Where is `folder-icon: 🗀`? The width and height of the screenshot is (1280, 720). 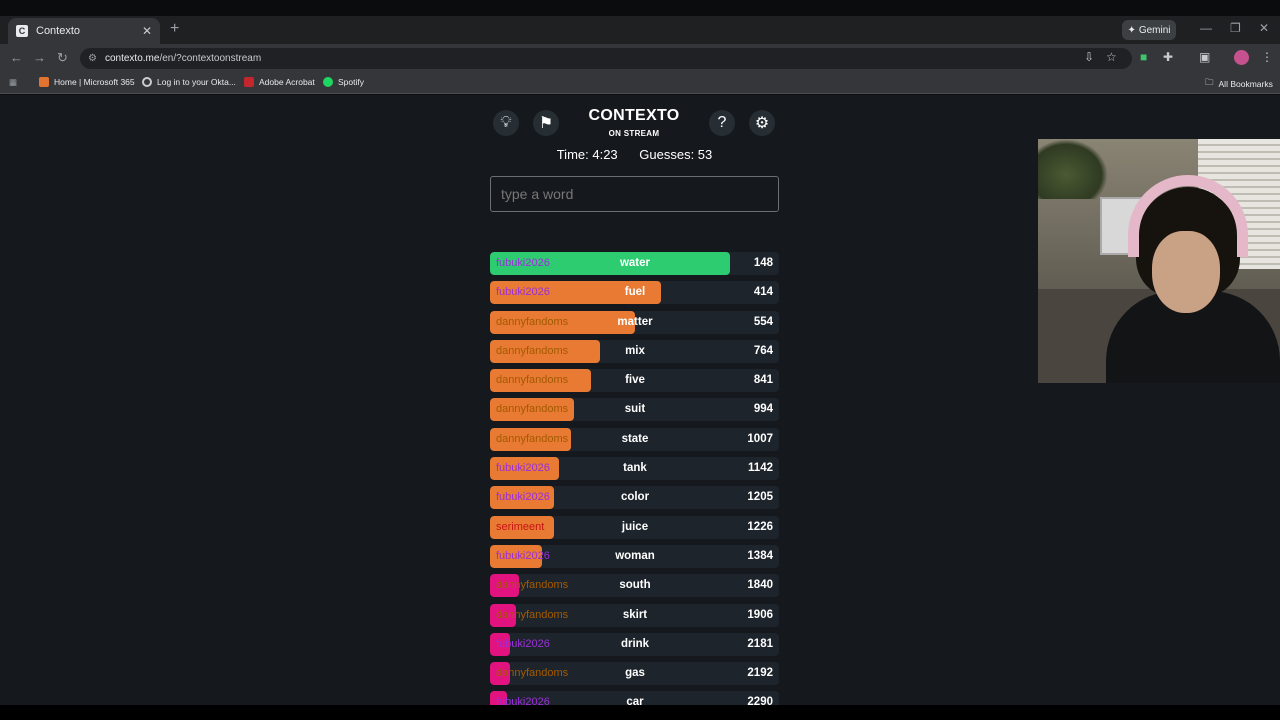 folder-icon: 🗀 is located at coordinates (1209, 82).